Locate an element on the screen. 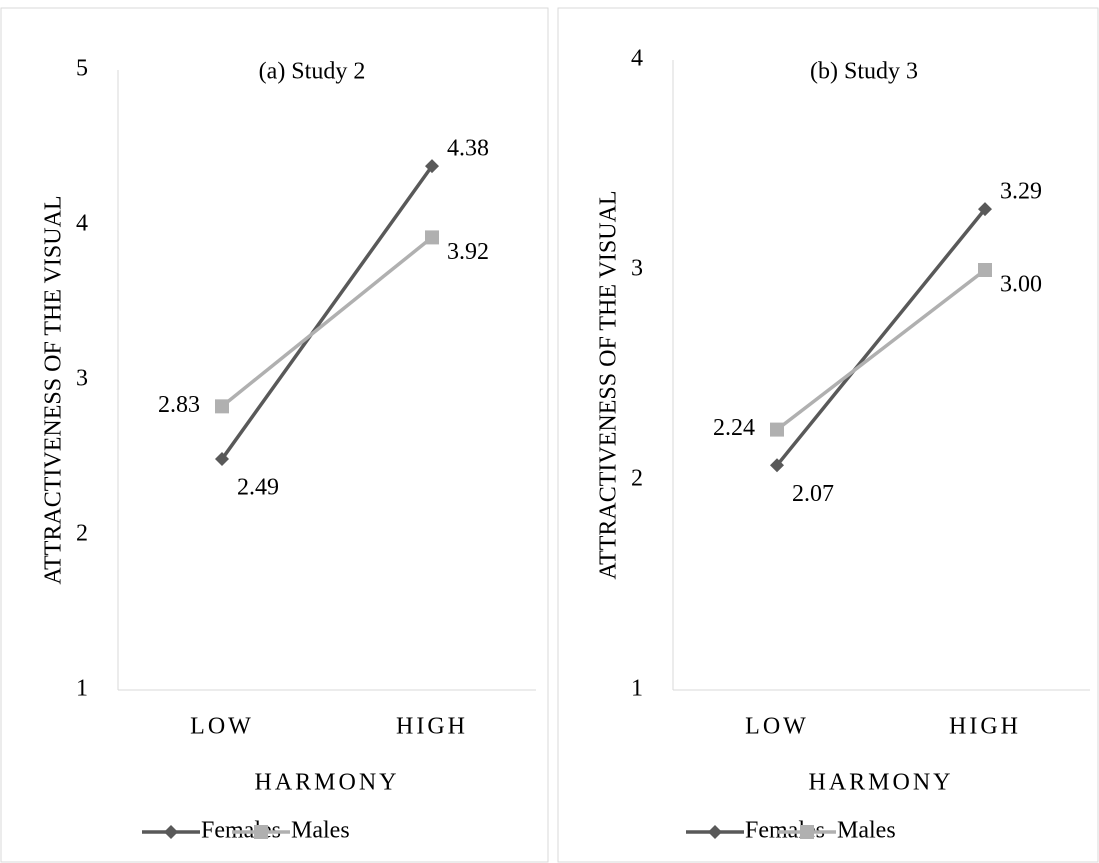 The width and height of the screenshot is (1099, 863). data-label: 2.07 is located at coordinates (813, 494).